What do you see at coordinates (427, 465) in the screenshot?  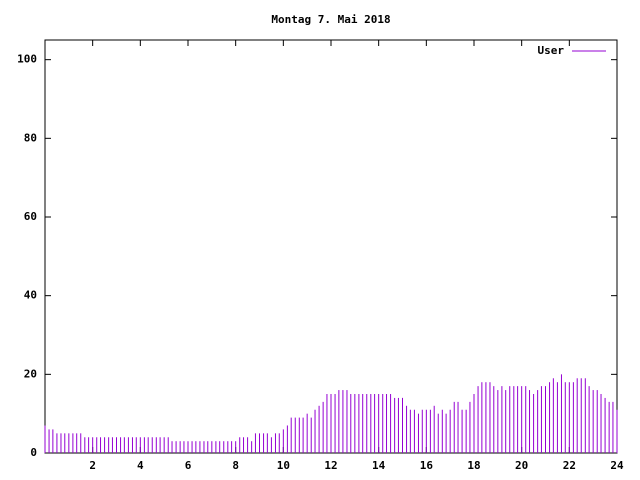 I see `x-tick-label: 16` at bounding box center [427, 465].